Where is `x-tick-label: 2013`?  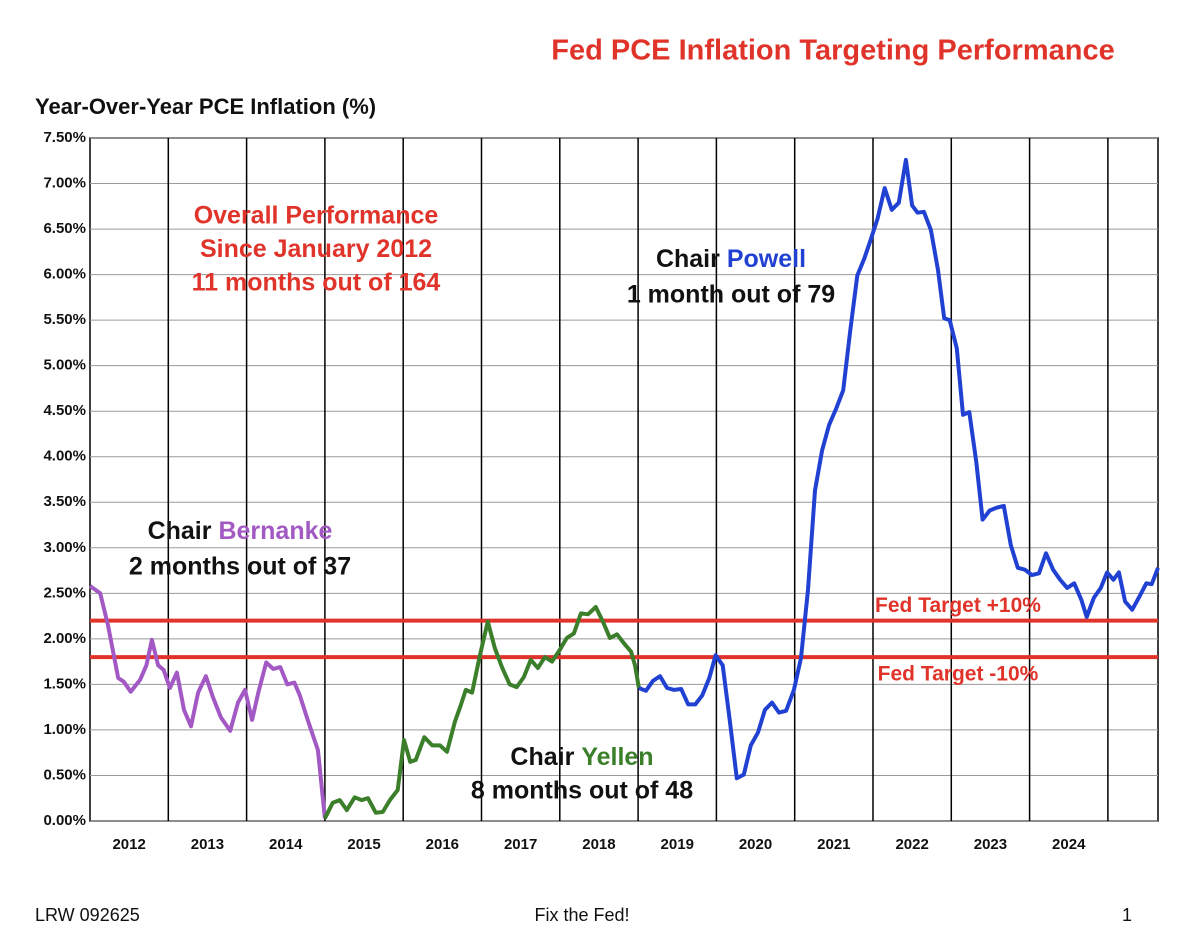 x-tick-label: 2013 is located at coordinates (207, 844).